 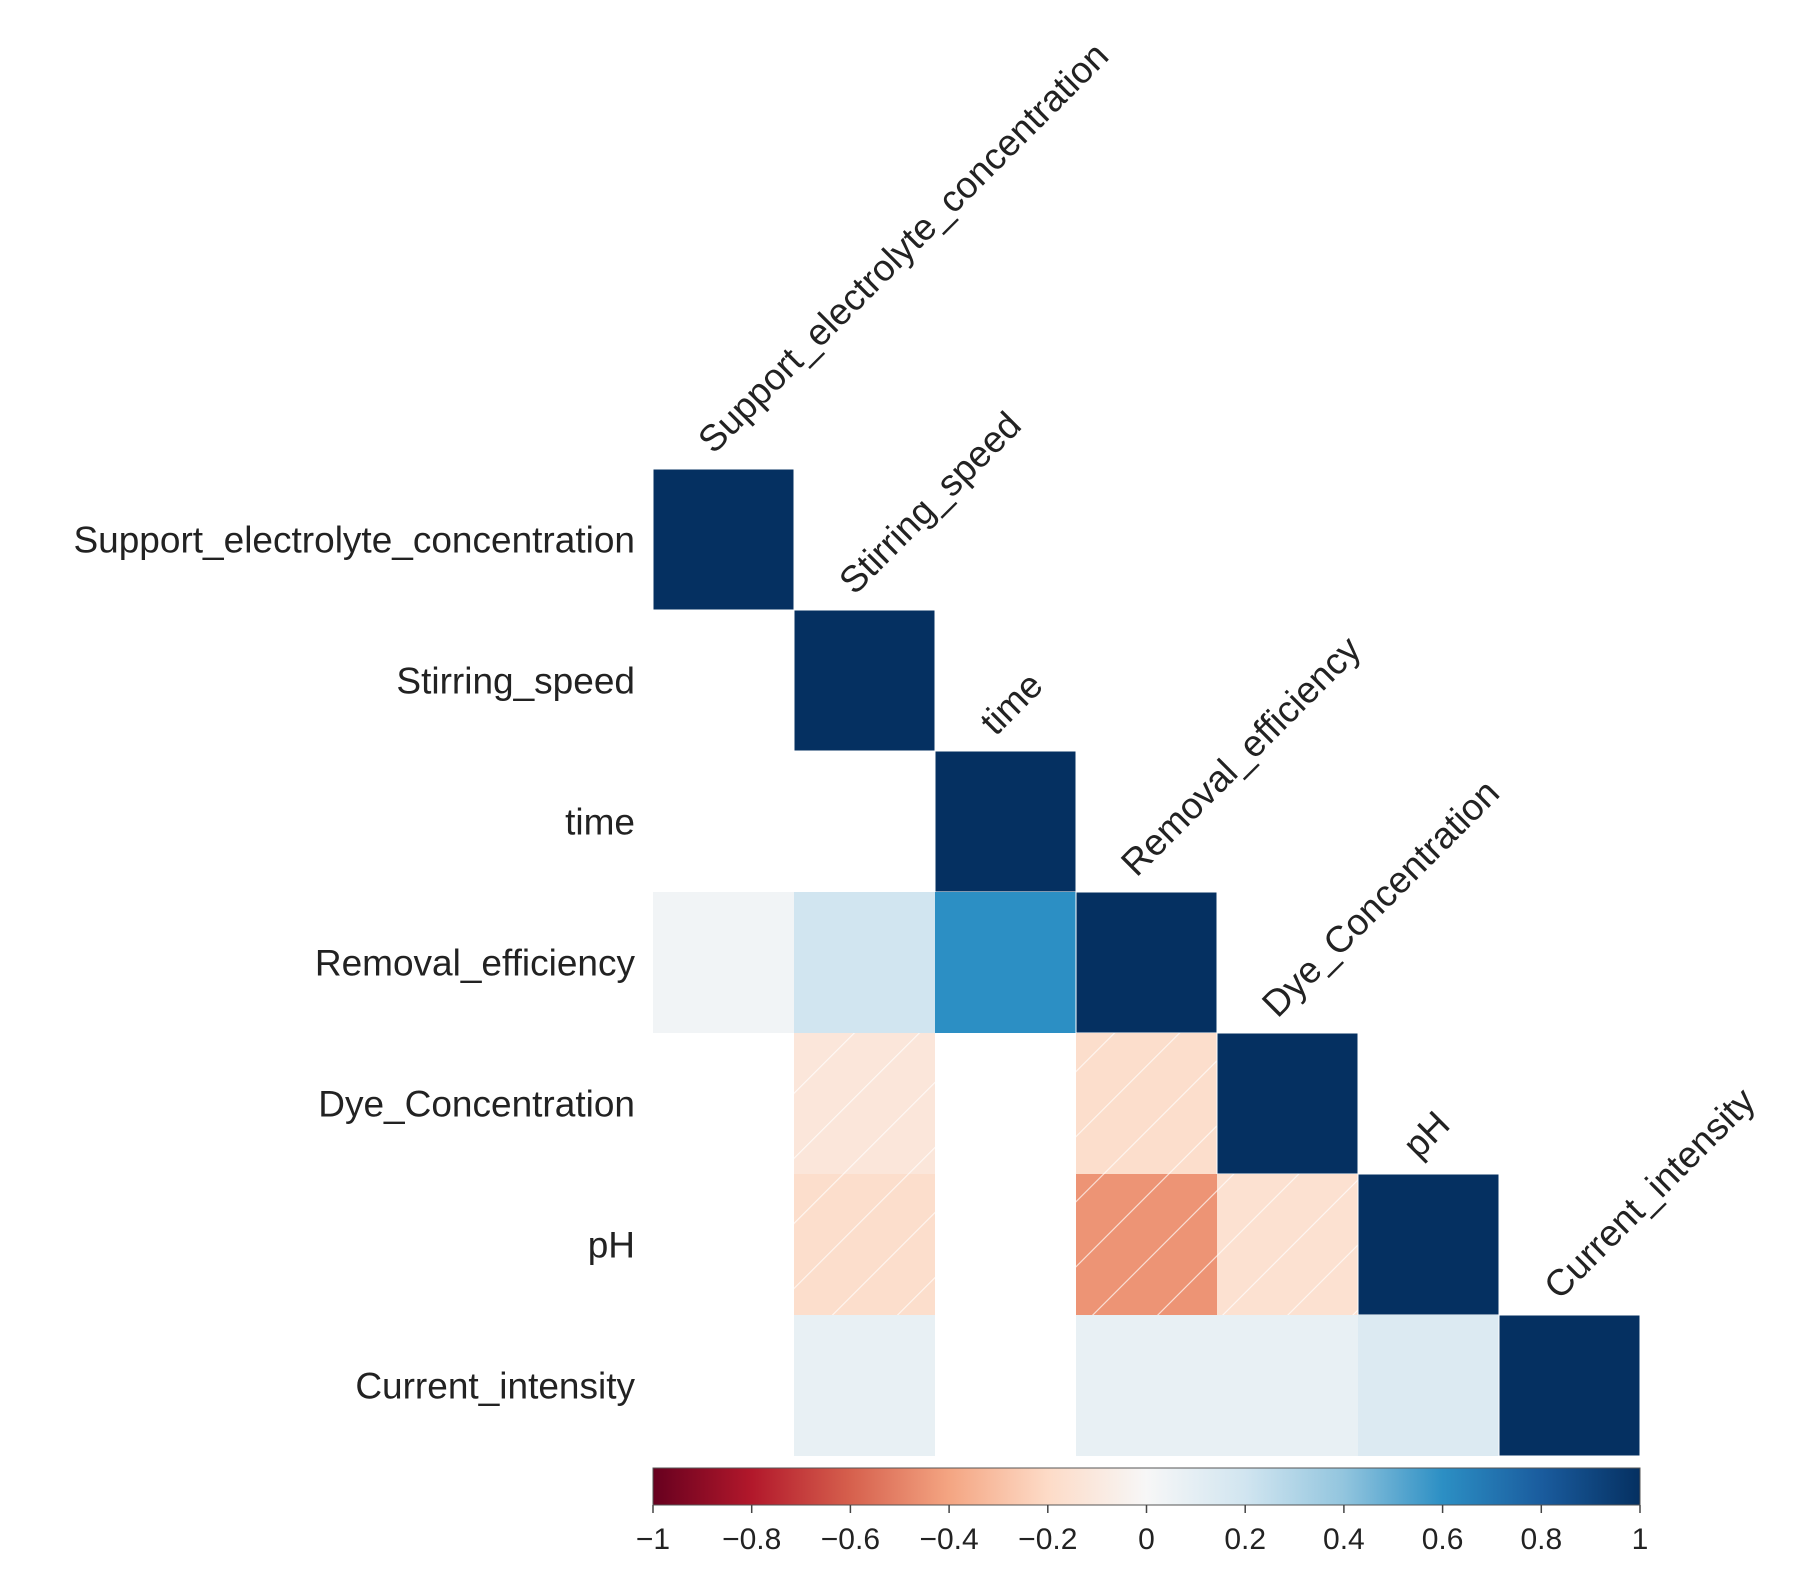 What do you see at coordinates (475, 963) in the screenshot?
I see `row-label-removal-efficiency: Removal_efficiency` at bounding box center [475, 963].